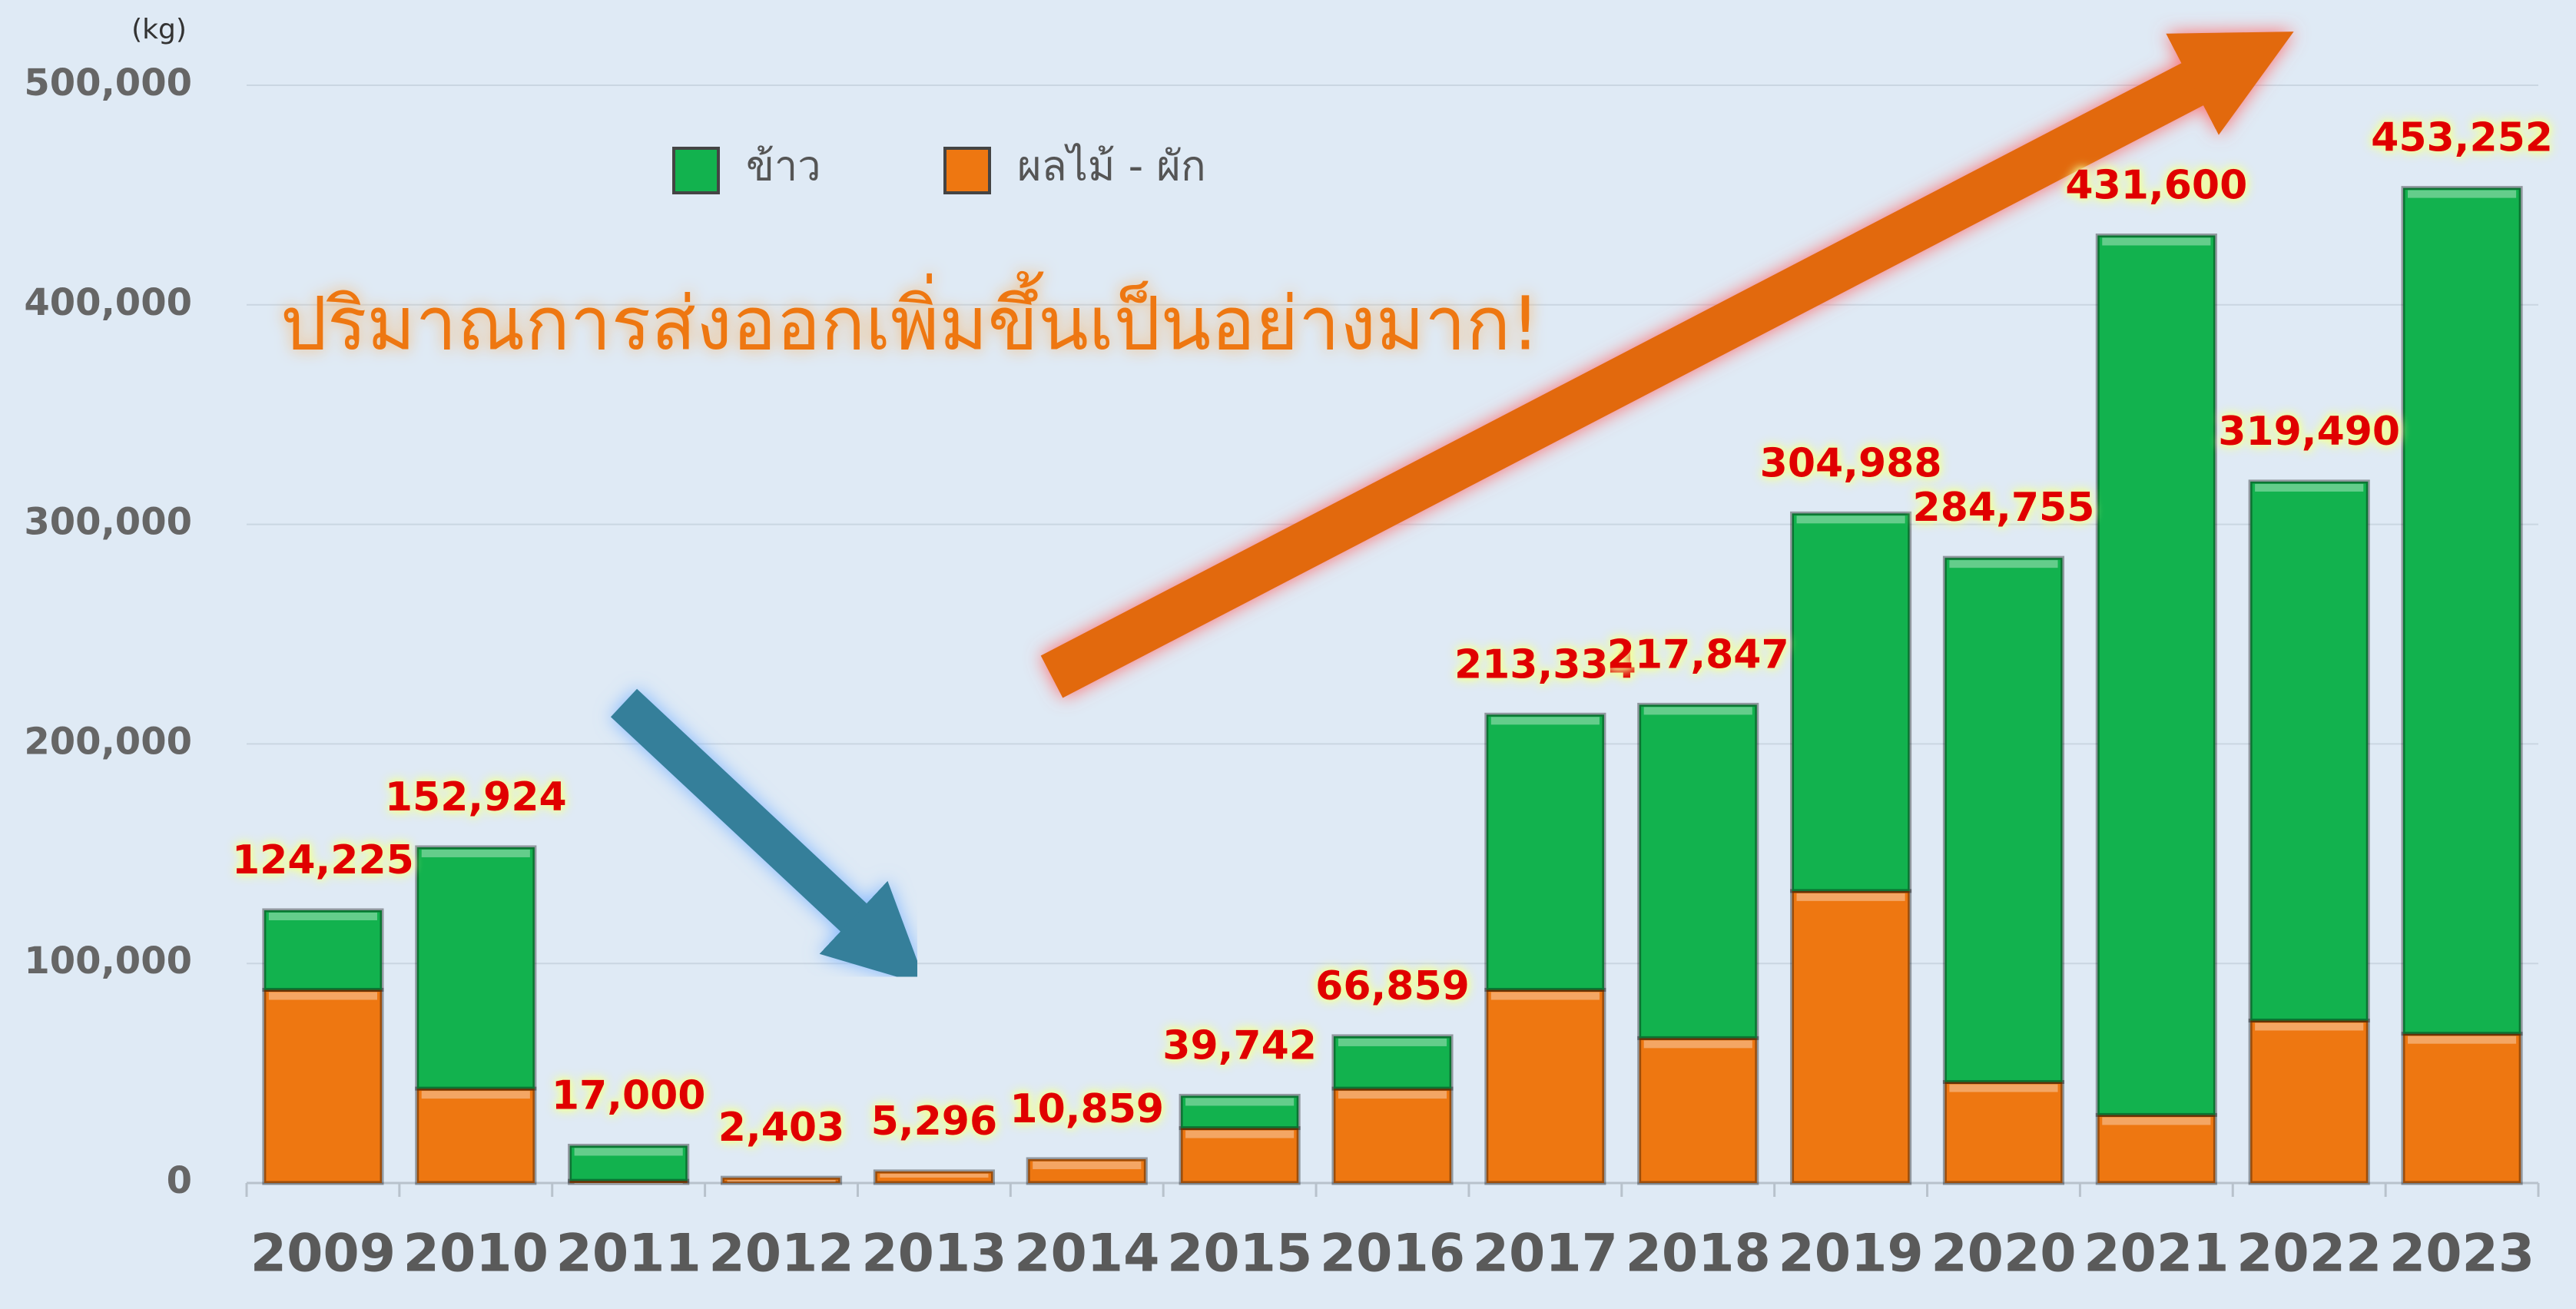 Image resolution: width=2576 pixels, height=1309 pixels. What do you see at coordinates (179, 1180) in the screenshot?
I see `y-tick-label: 0` at bounding box center [179, 1180].